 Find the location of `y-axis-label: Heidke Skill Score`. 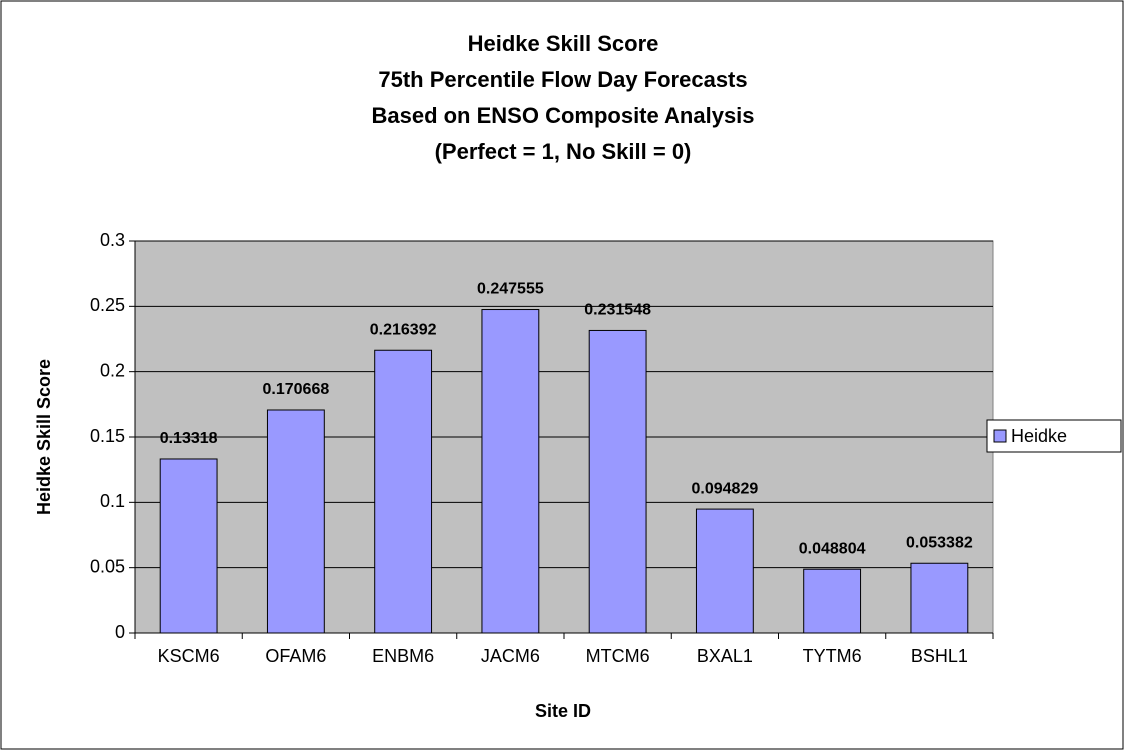

y-axis-label: Heidke Skill Score is located at coordinates (44, 437).